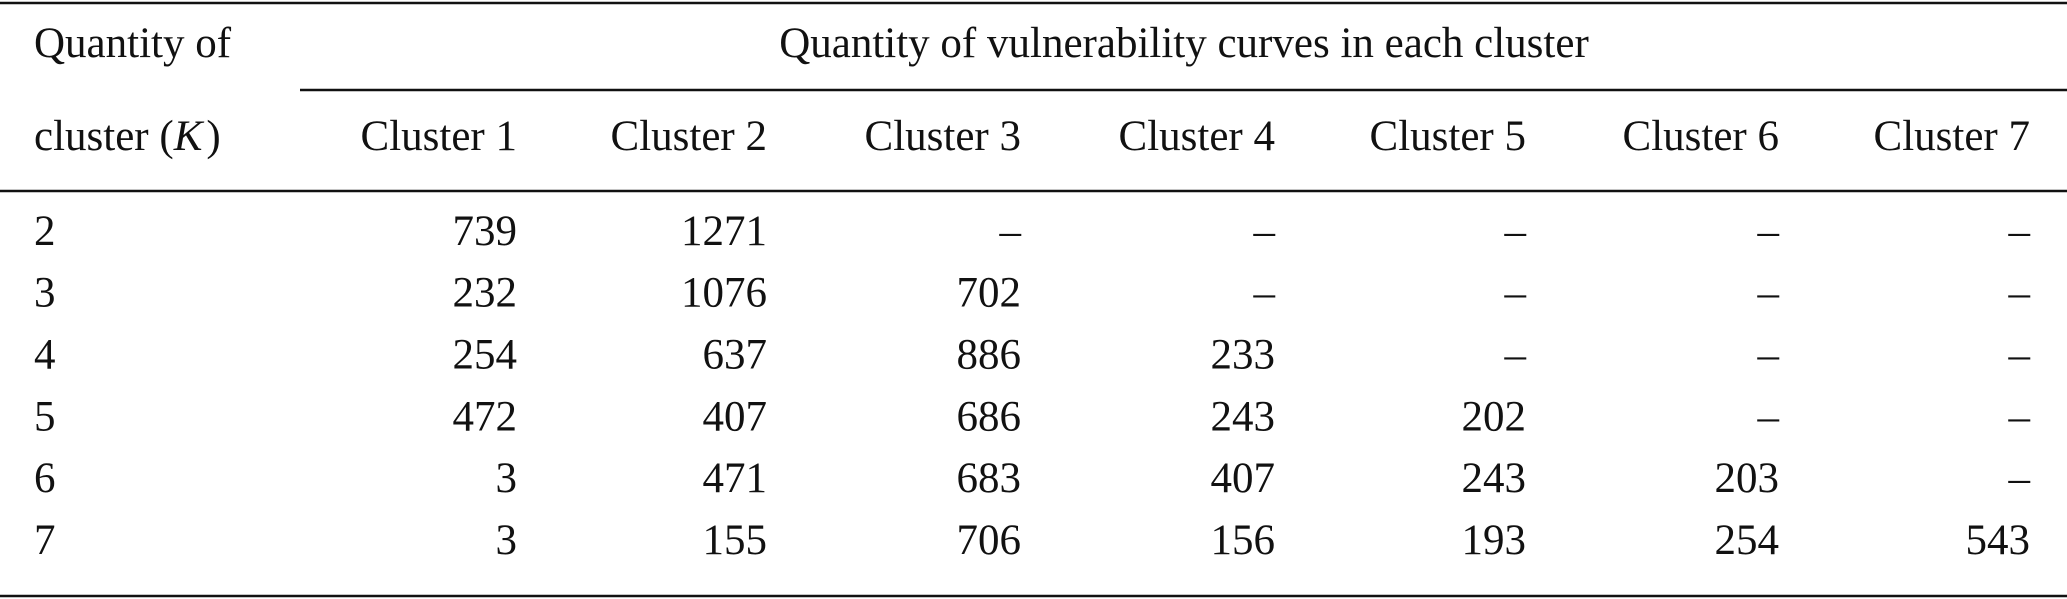 The image size is (2067, 599). What do you see at coordinates (45, 416) in the screenshot?
I see `row-label: 5` at bounding box center [45, 416].